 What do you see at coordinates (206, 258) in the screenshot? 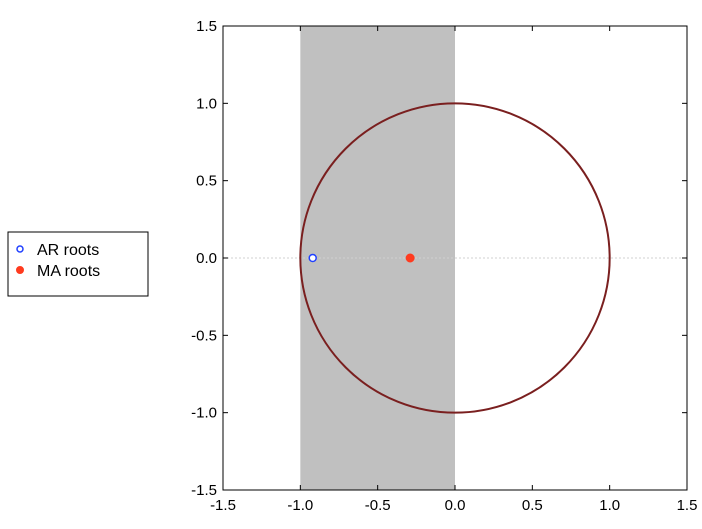
I see `y-tick-label: 0.0` at bounding box center [206, 258].